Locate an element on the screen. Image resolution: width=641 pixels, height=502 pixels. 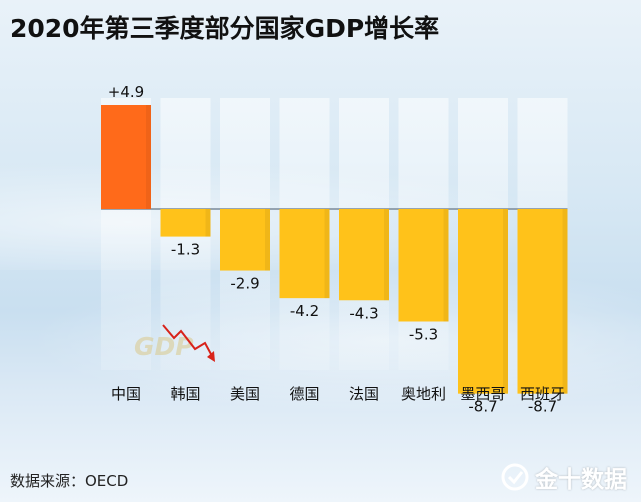
category-label: 美国 is located at coordinates (245, 394).